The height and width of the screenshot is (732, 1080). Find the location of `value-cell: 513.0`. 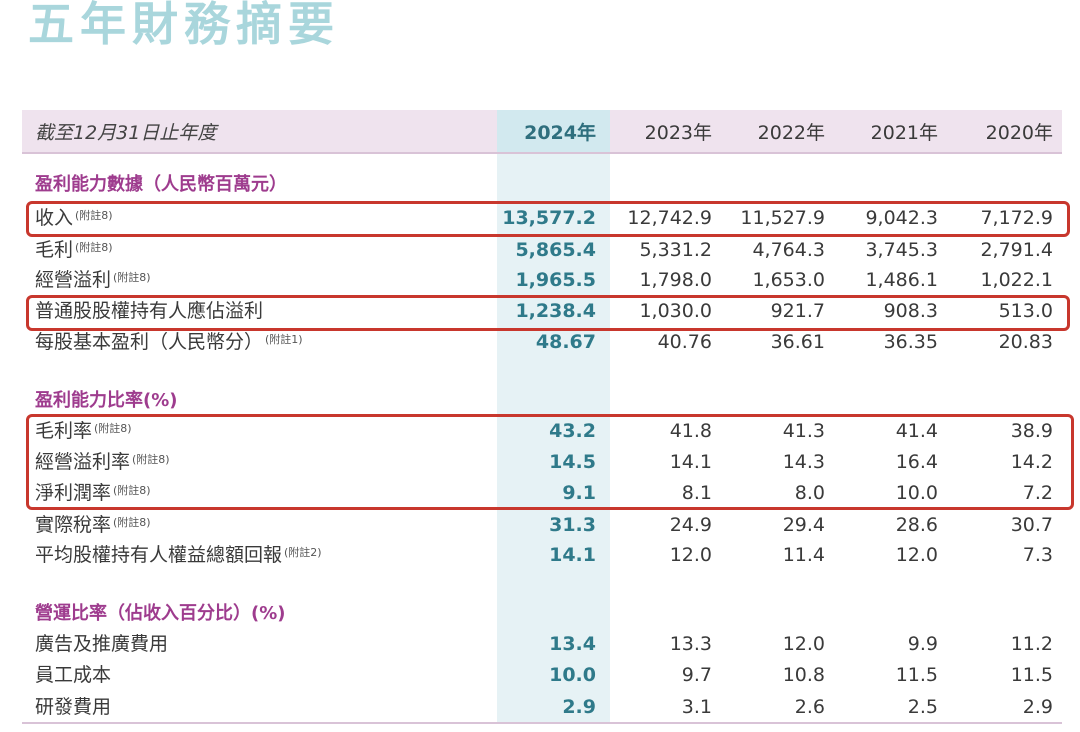

value-cell: 513.0 is located at coordinates (1025, 311).